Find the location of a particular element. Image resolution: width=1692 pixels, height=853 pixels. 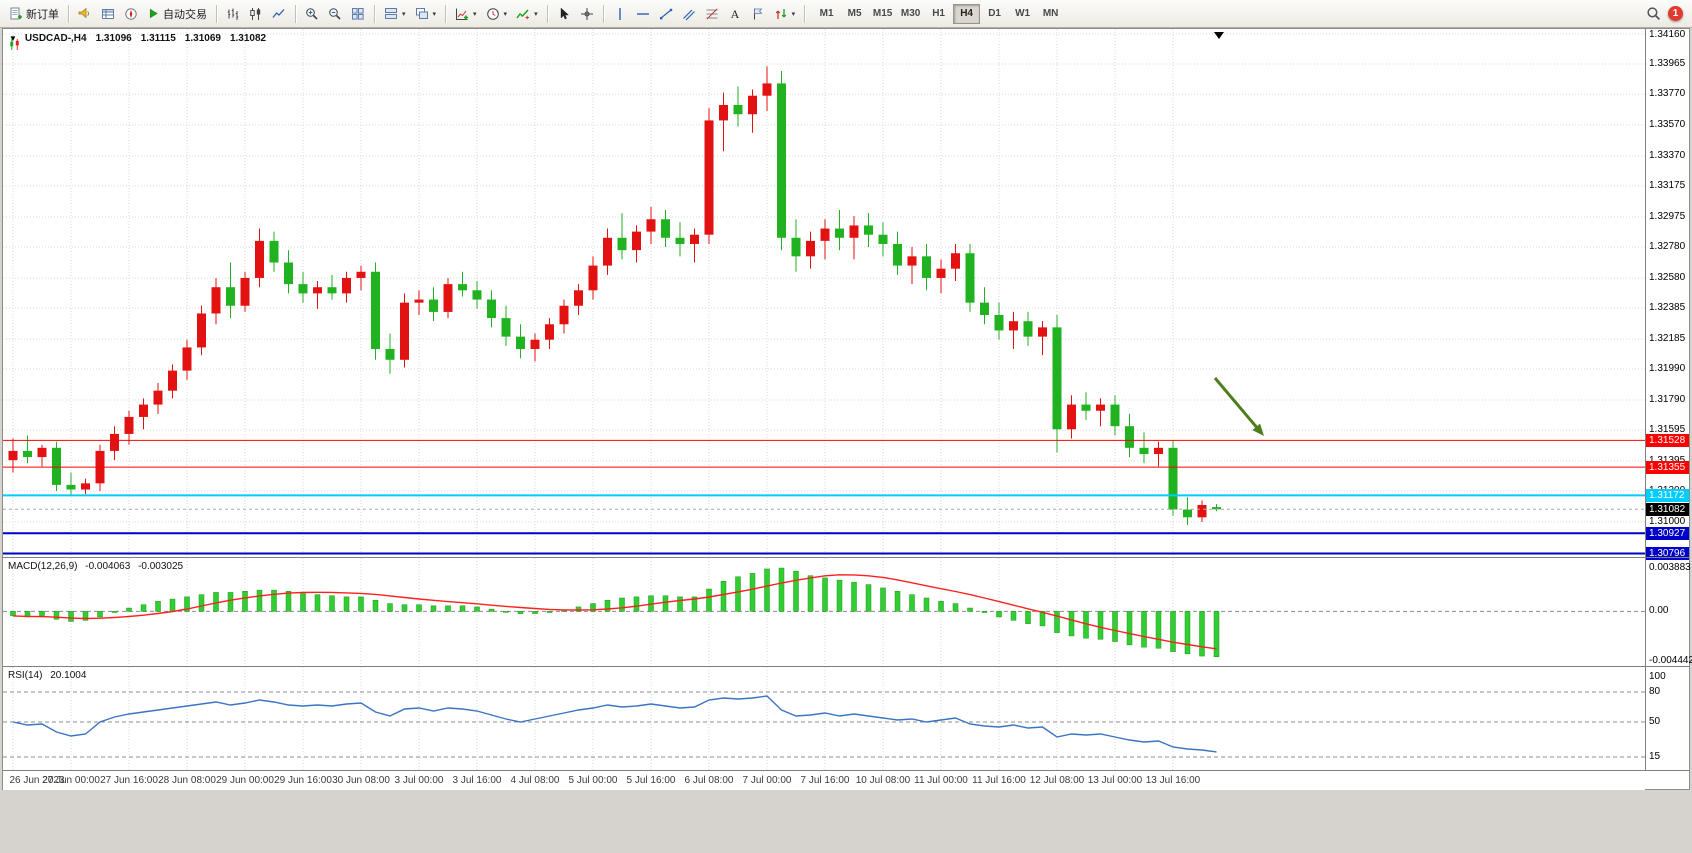

new-chart-button: ▾ is located at coordinates (466, 14).